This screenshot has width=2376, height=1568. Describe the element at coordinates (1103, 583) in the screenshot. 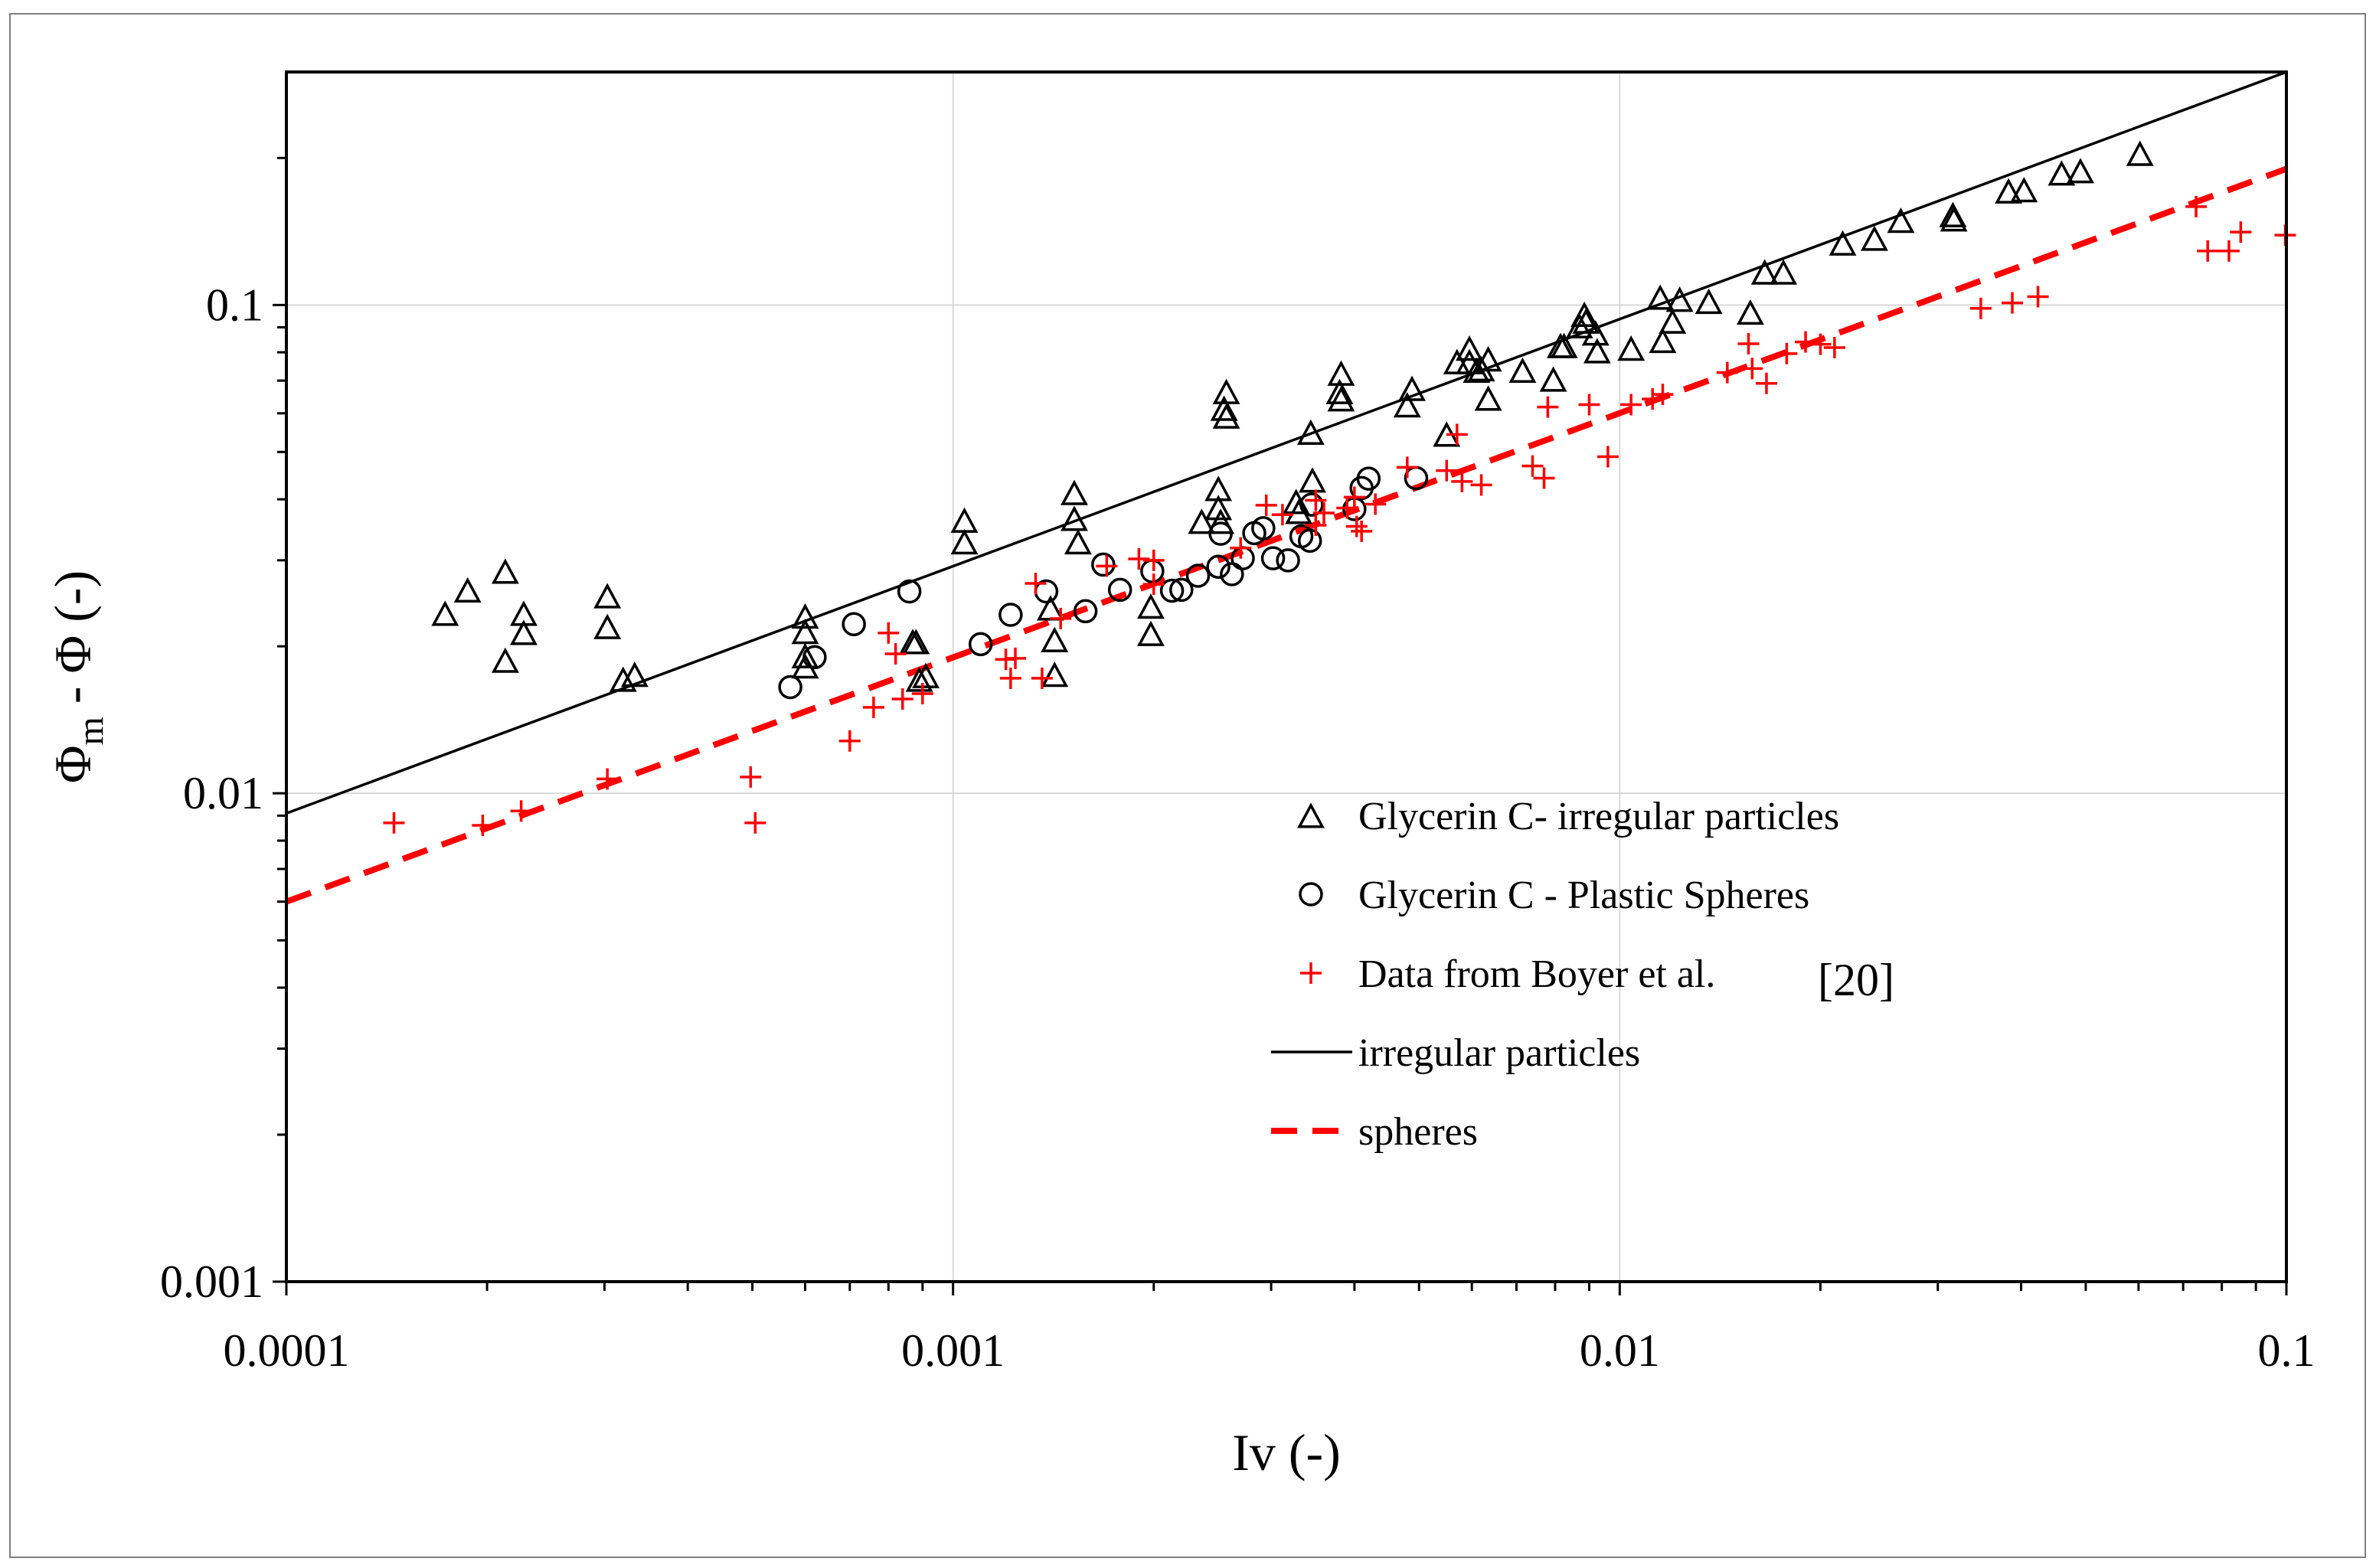

I see `series-circle` at that location.